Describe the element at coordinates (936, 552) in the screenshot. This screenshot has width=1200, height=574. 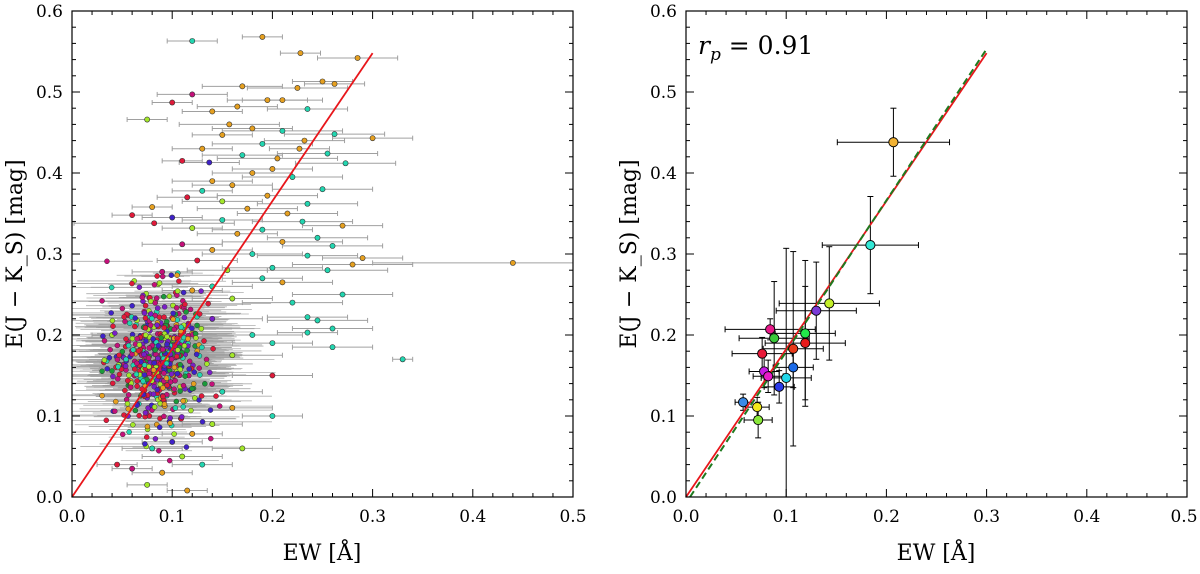
I see `right-x-axis-label: EW [Å]` at that location.